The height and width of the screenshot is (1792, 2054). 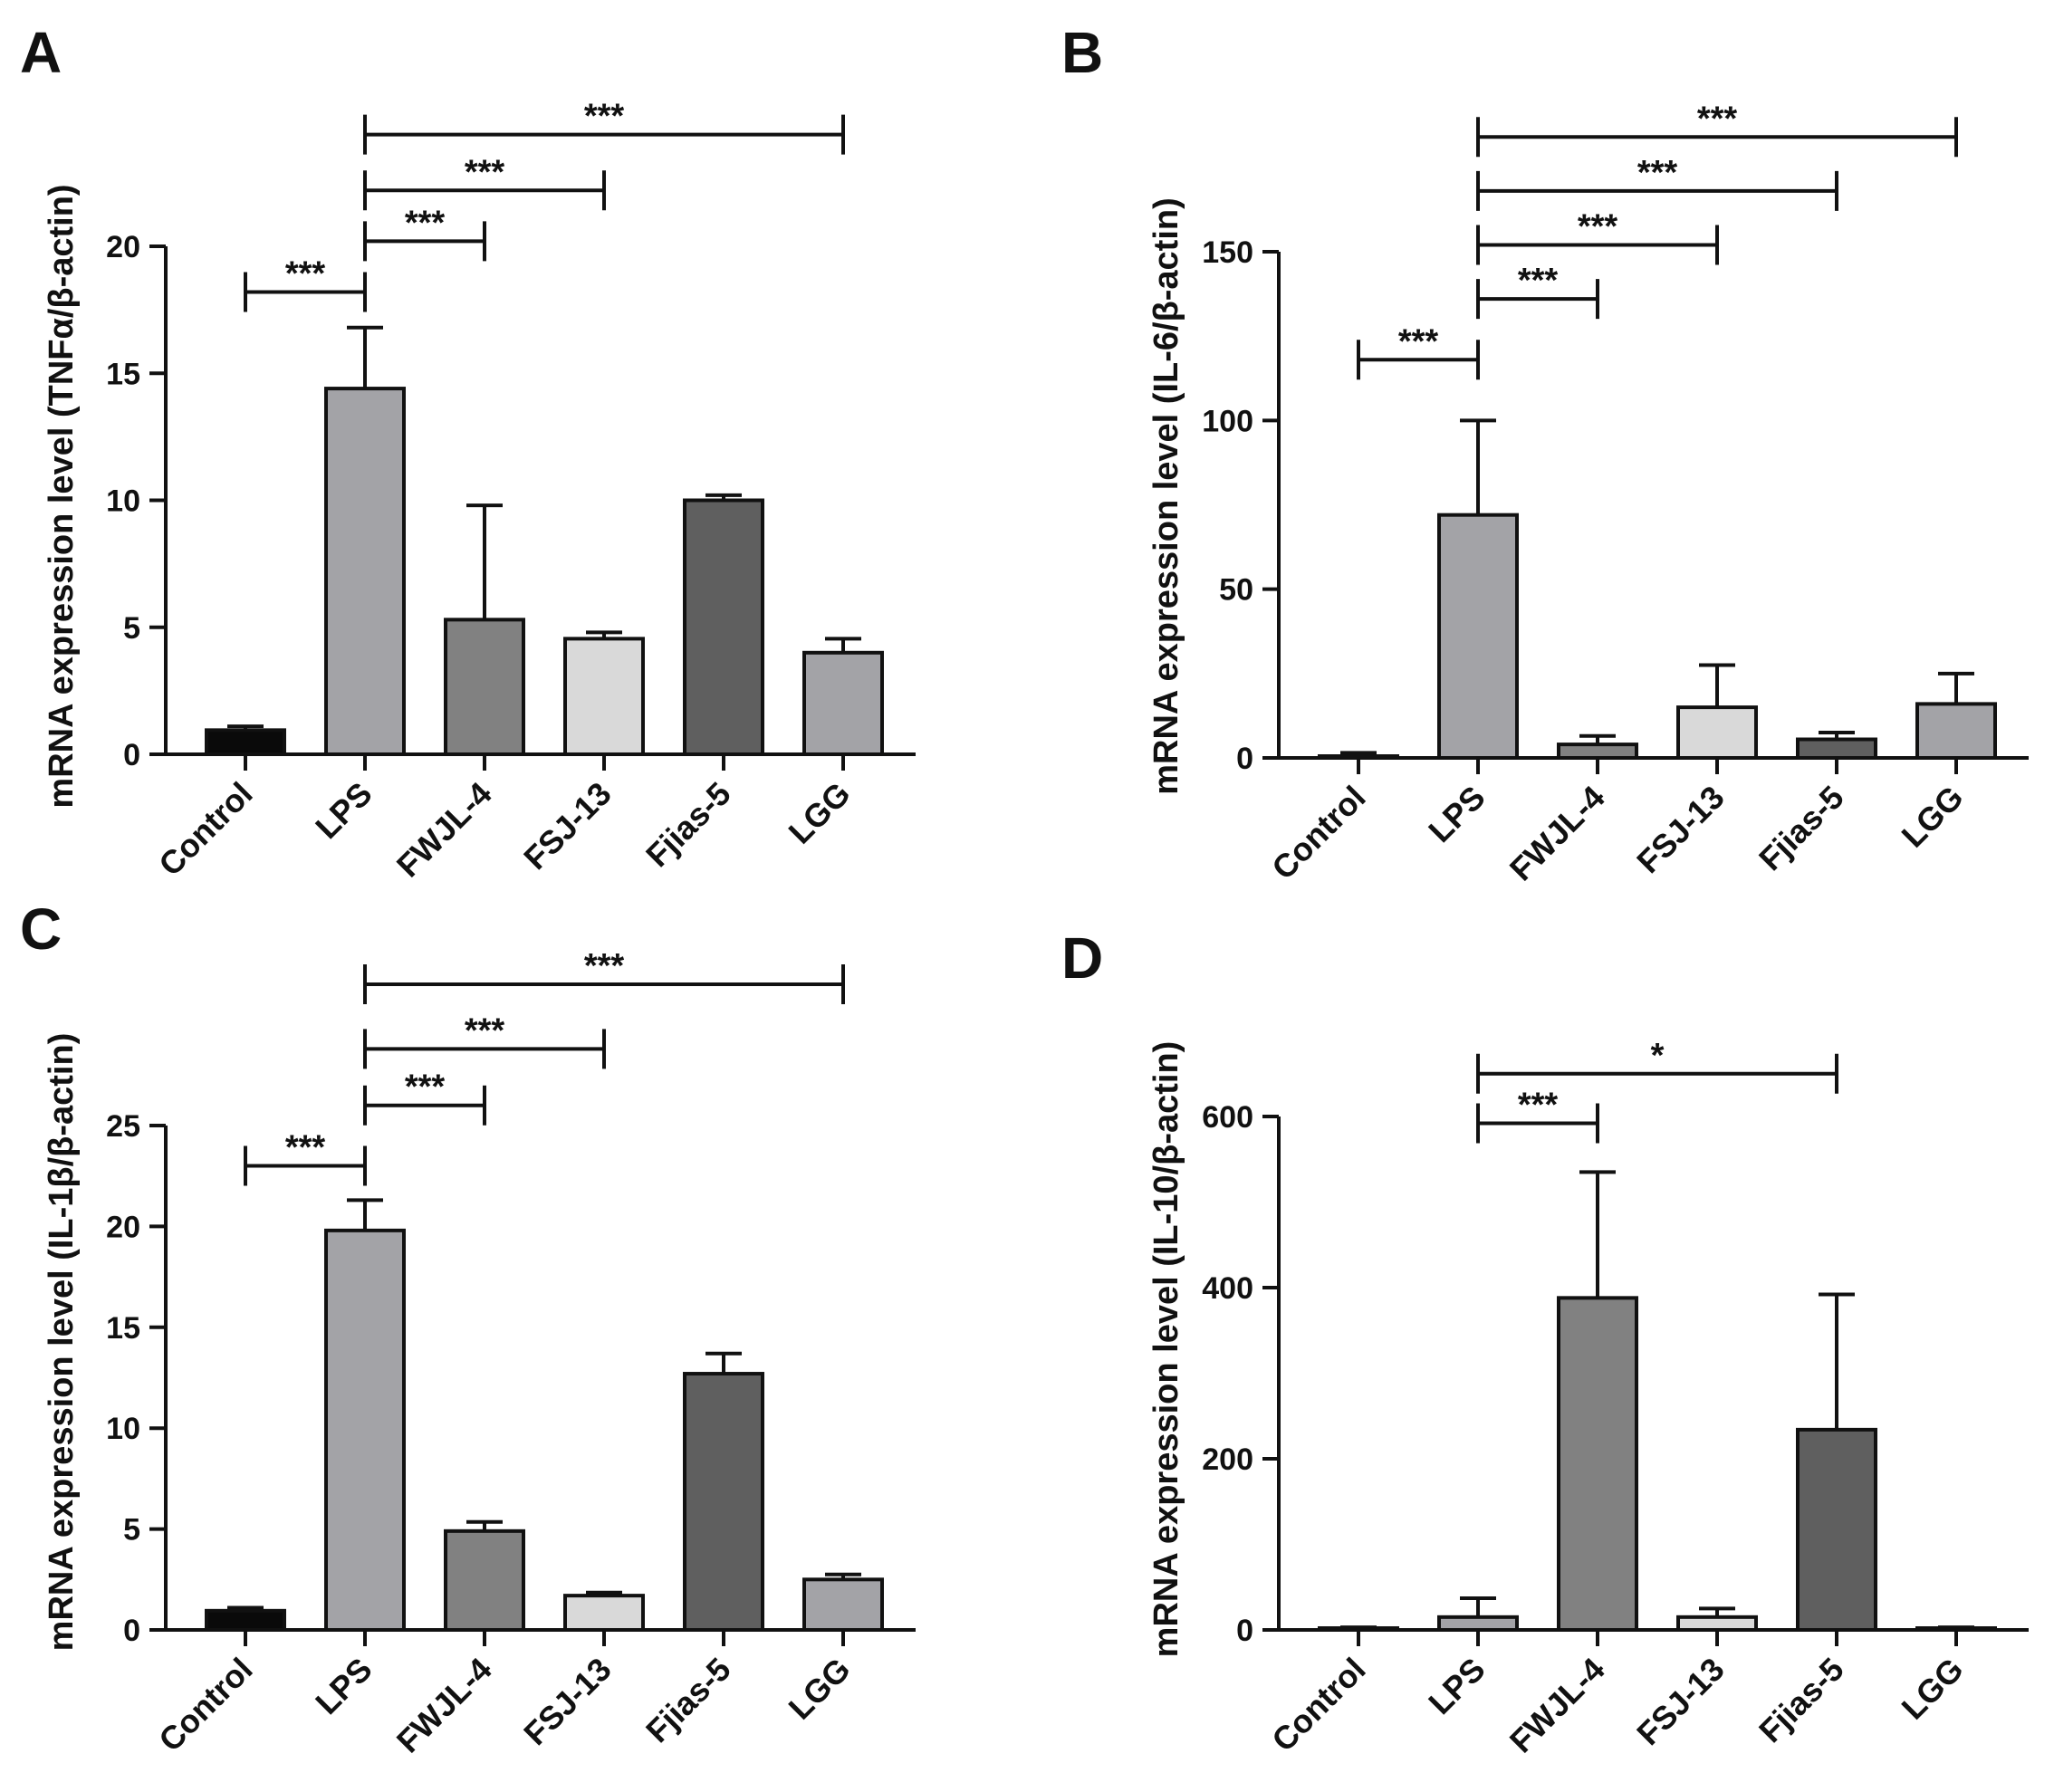 What do you see at coordinates (1236, 590) in the screenshot?
I see `y-tick-label: 50` at bounding box center [1236, 590].